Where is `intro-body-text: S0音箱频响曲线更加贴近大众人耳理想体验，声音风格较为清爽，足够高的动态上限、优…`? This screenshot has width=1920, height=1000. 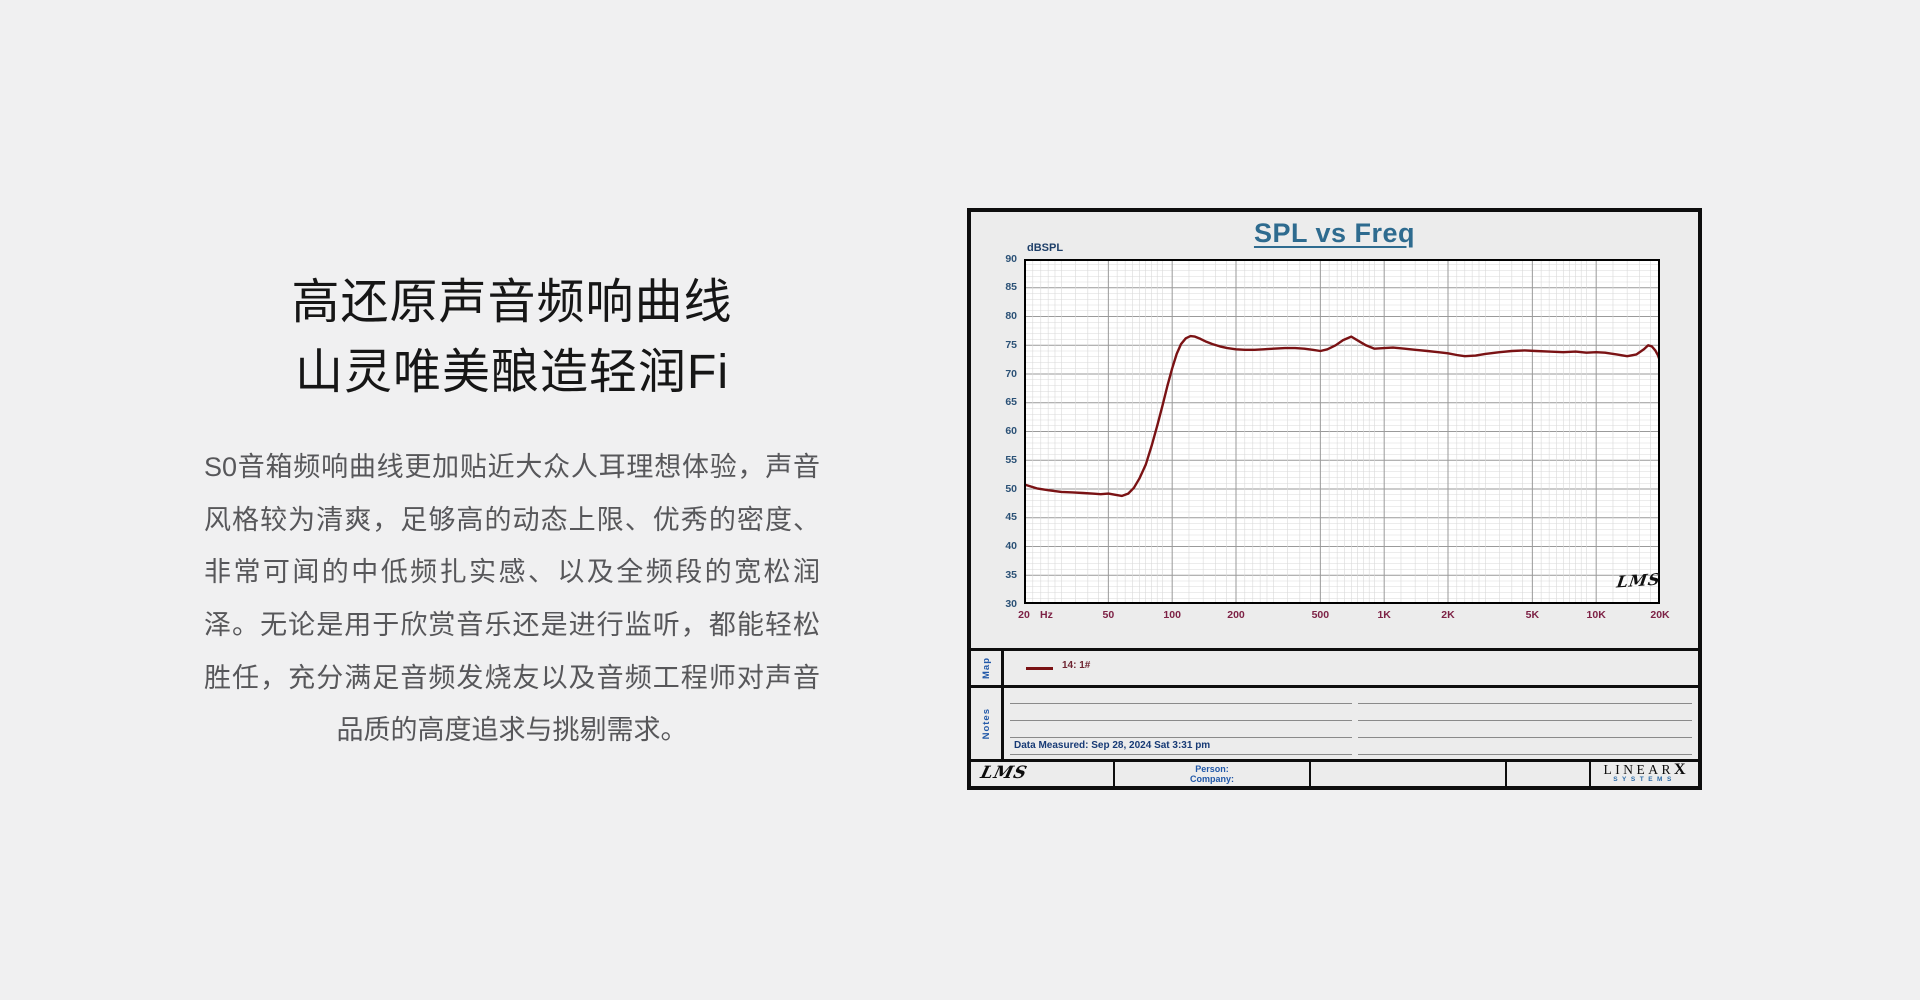 intro-body-text: S0音箱频响曲线更加贴近大众人耳理想体验，声音风格较为清爽，足够高的动态上限、优… is located at coordinates (512, 599).